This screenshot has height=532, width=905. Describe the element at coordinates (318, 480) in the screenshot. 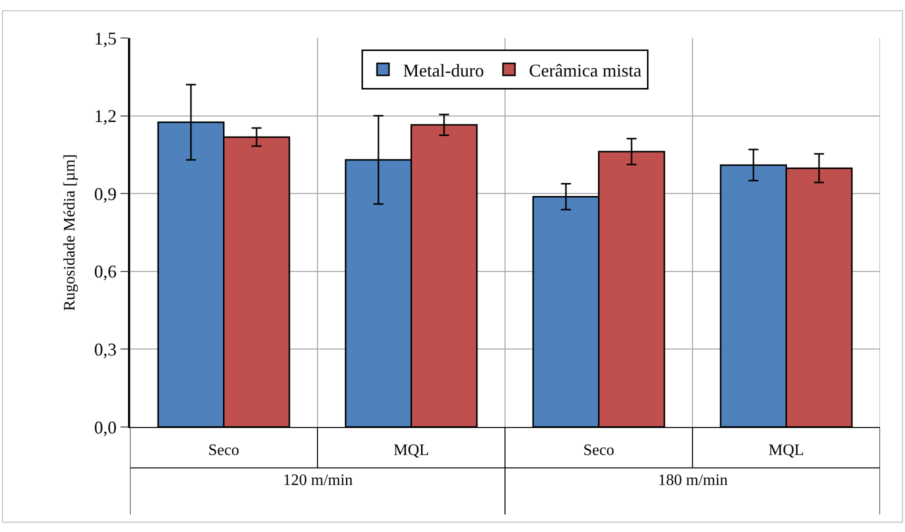

I see `text: 120 m/min` at that location.